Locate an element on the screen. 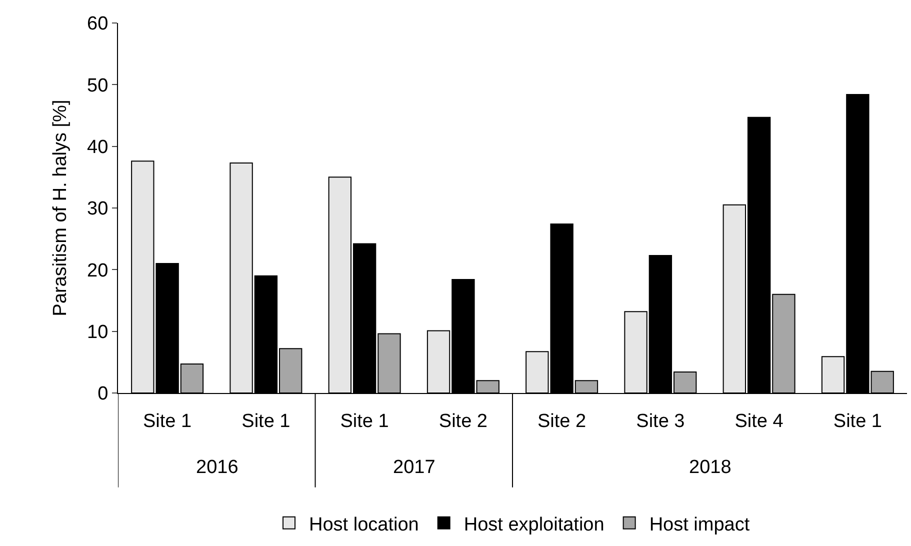  legend-label: Host impact is located at coordinates (699, 525).